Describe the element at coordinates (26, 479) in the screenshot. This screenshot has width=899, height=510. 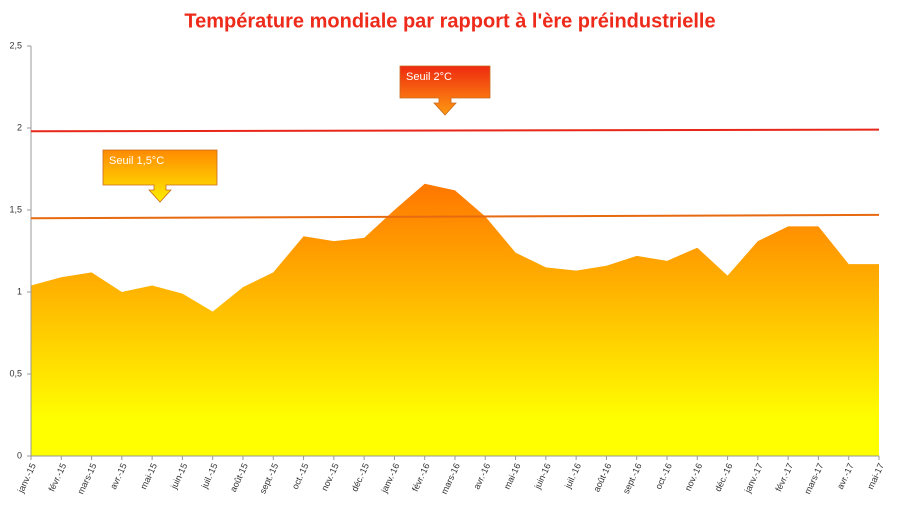
I see `x-tick-label: janv.-15` at that location.